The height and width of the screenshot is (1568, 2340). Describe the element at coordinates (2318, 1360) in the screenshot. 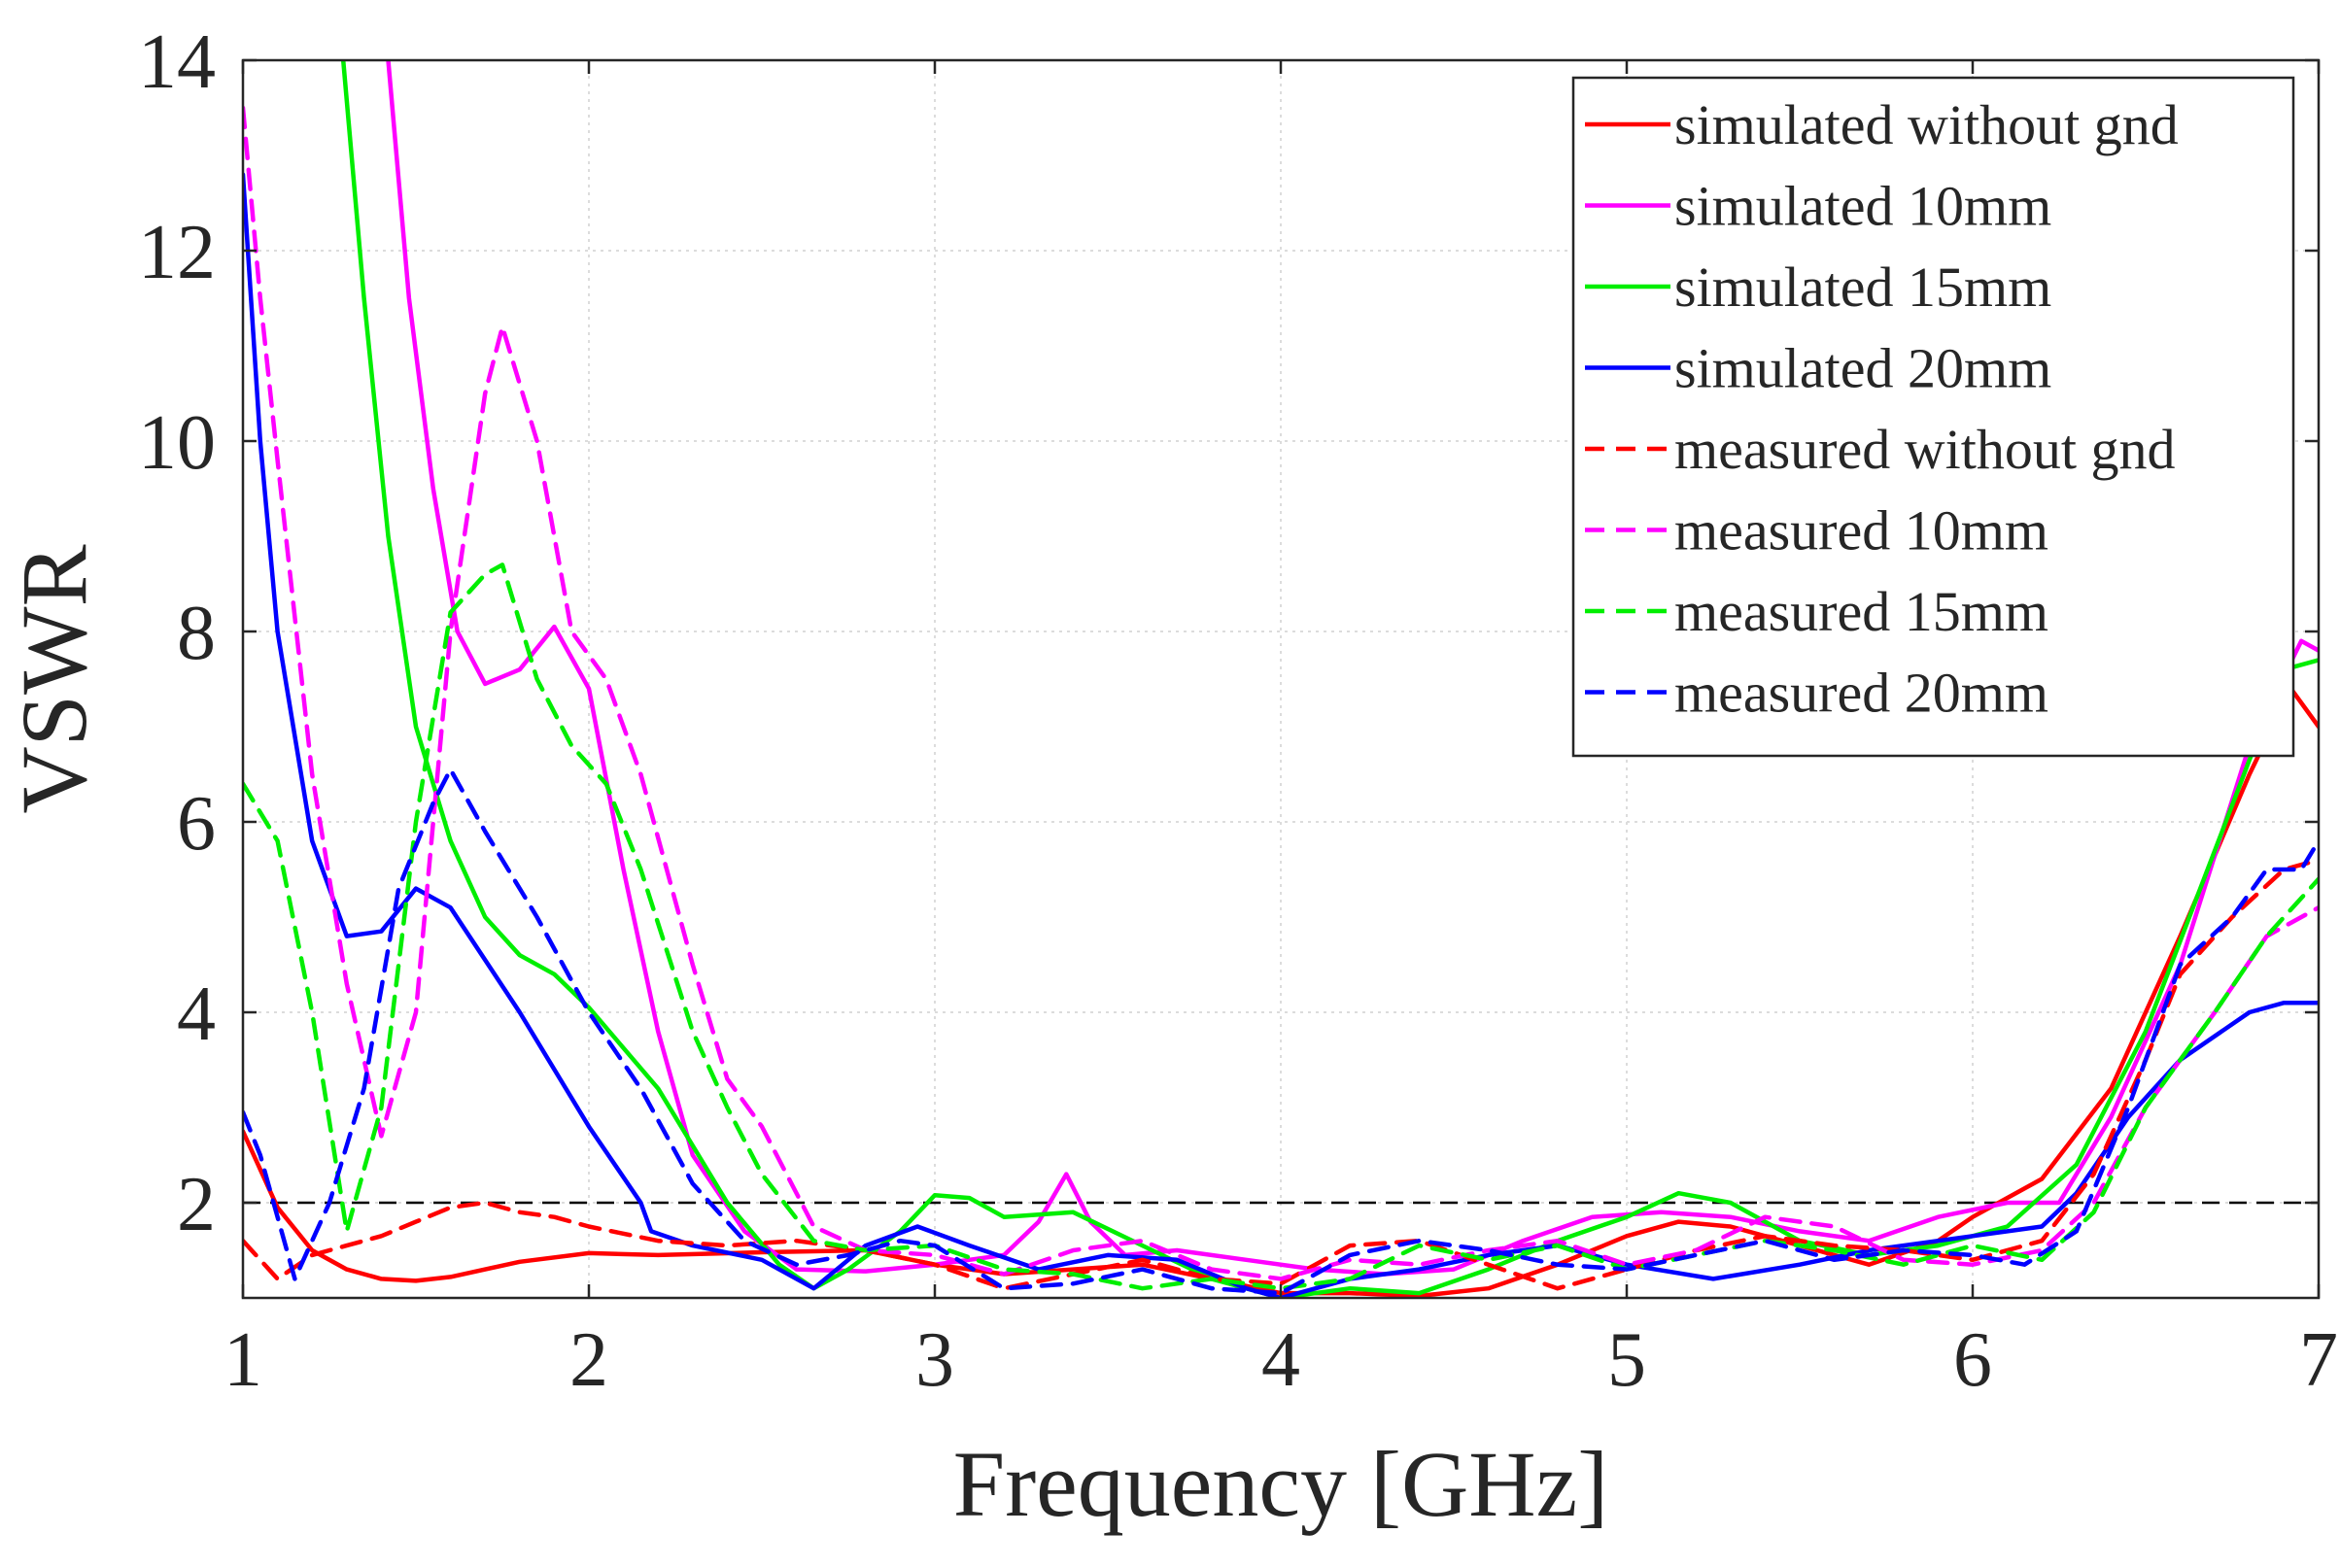

I see `x-tick-label: 7` at that location.